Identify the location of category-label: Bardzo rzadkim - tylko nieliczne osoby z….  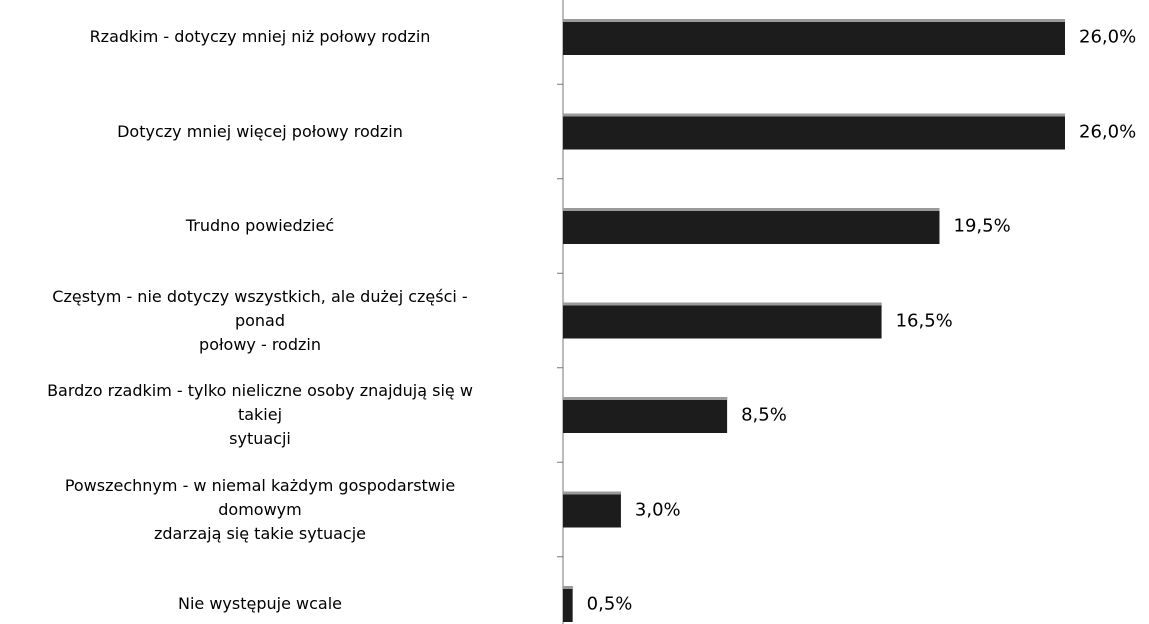
(260, 414).